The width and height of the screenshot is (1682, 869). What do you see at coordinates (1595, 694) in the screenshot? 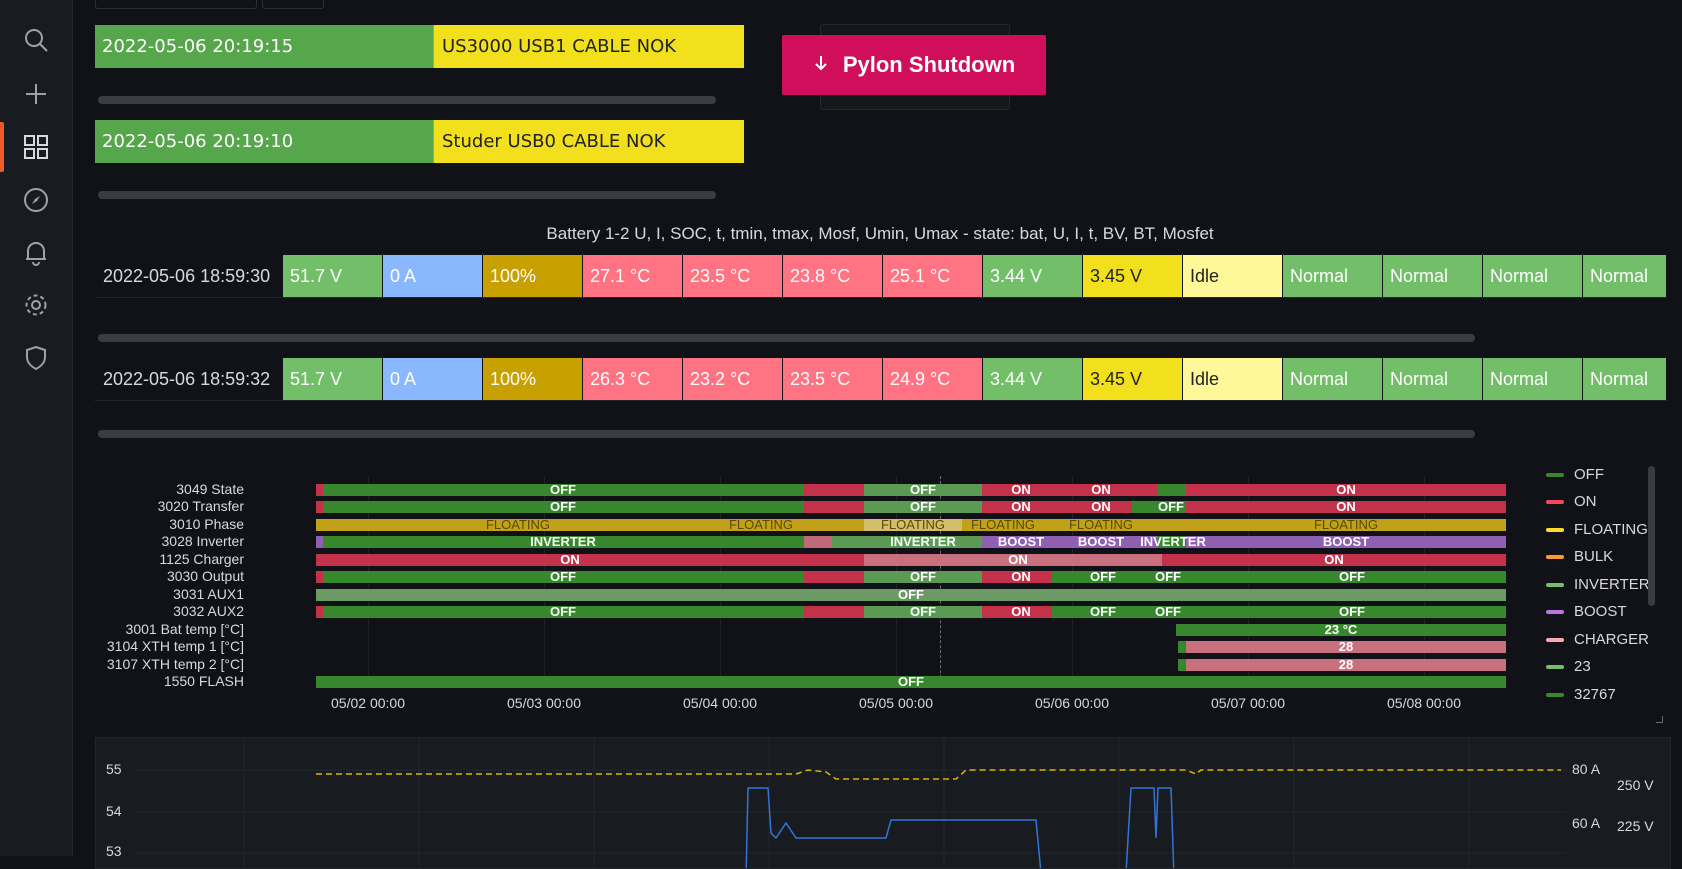
I see `legend-label: 32767` at bounding box center [1595, 694].